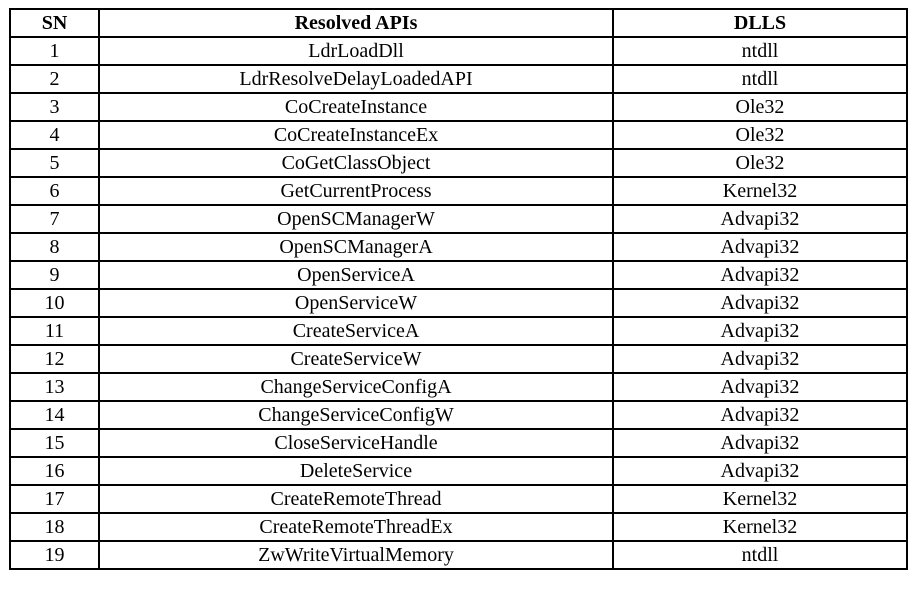  I want to click on table-row: 15 CloseServiceHandle Advapi32, so click(458, 443).